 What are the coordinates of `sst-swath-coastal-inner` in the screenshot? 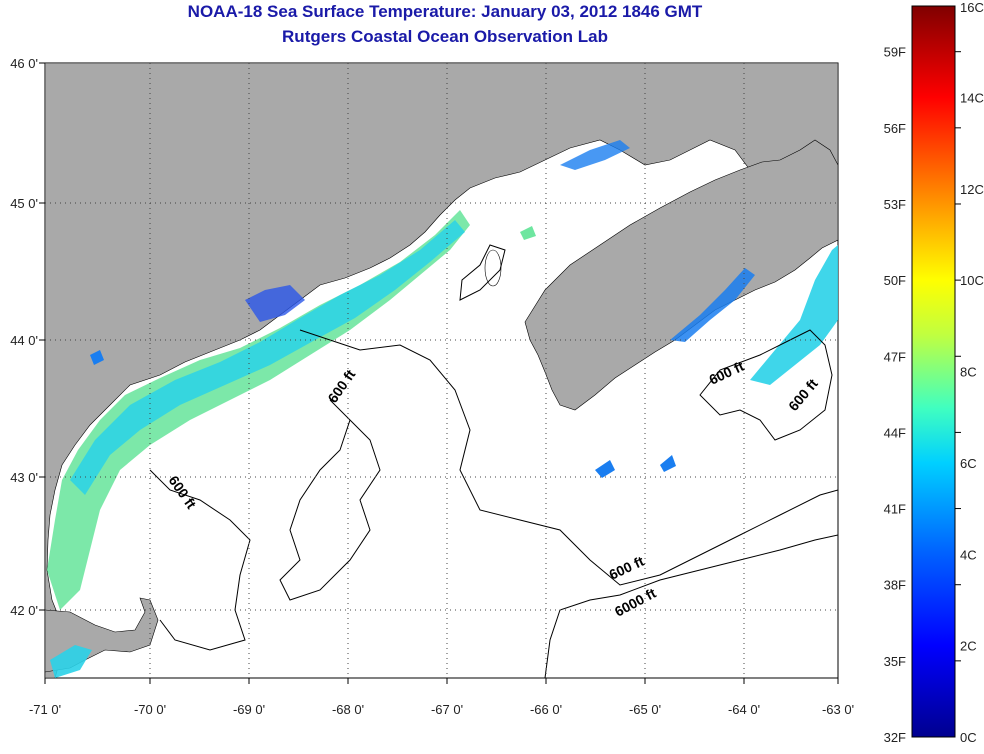 It's located at (267, 357).